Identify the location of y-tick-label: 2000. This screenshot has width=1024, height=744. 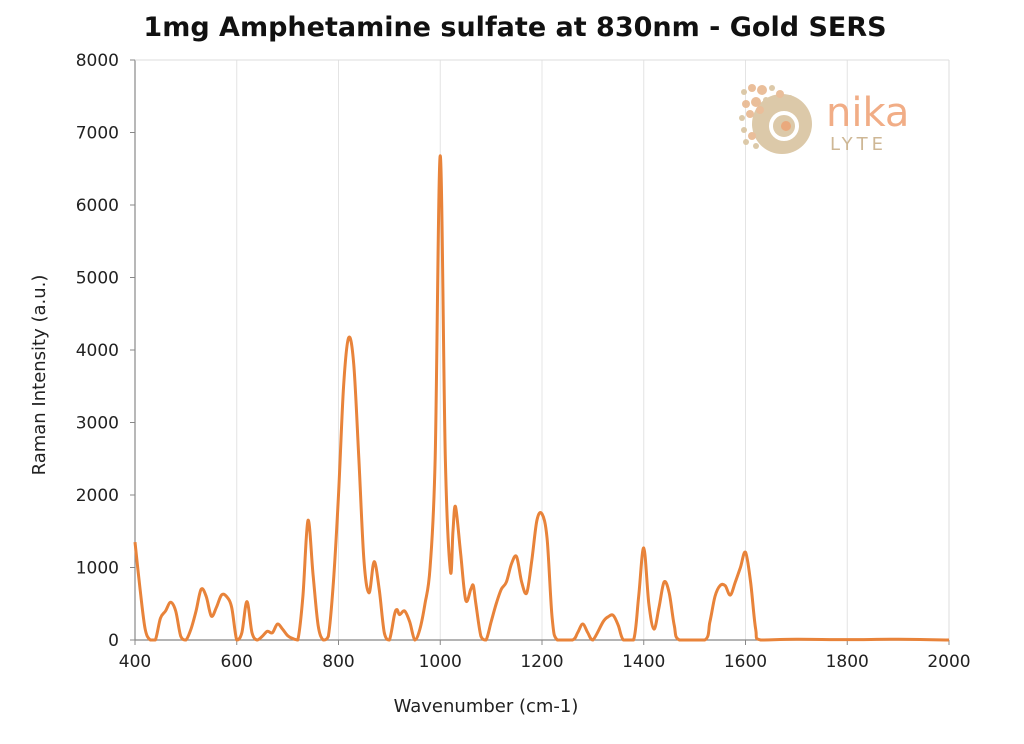
(97, 496).